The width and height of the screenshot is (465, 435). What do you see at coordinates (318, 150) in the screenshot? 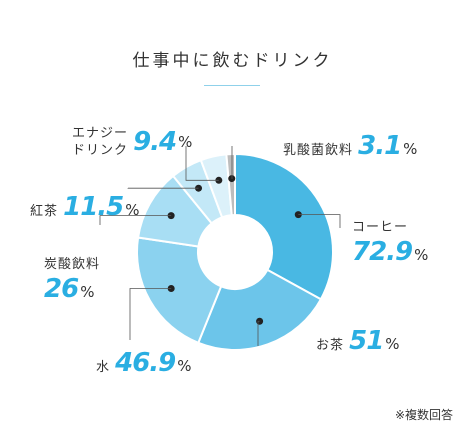
I see `label-lactic-drink-name: 乳酸菌飲料` at bounding box center [318, 150].